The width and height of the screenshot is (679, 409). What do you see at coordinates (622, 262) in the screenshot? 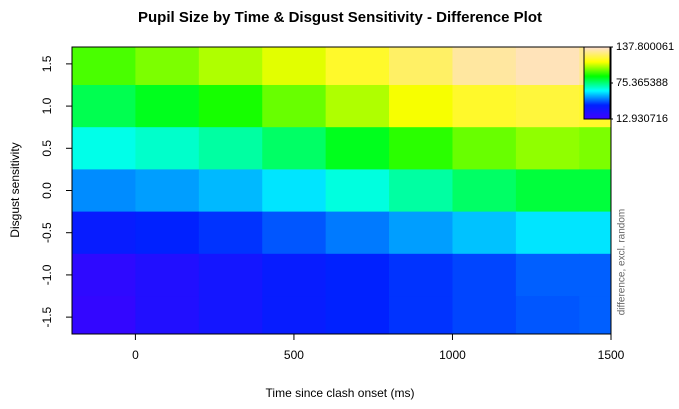
I see `colorbar-label: difference, excl. random` at bounding box center [622, 262].